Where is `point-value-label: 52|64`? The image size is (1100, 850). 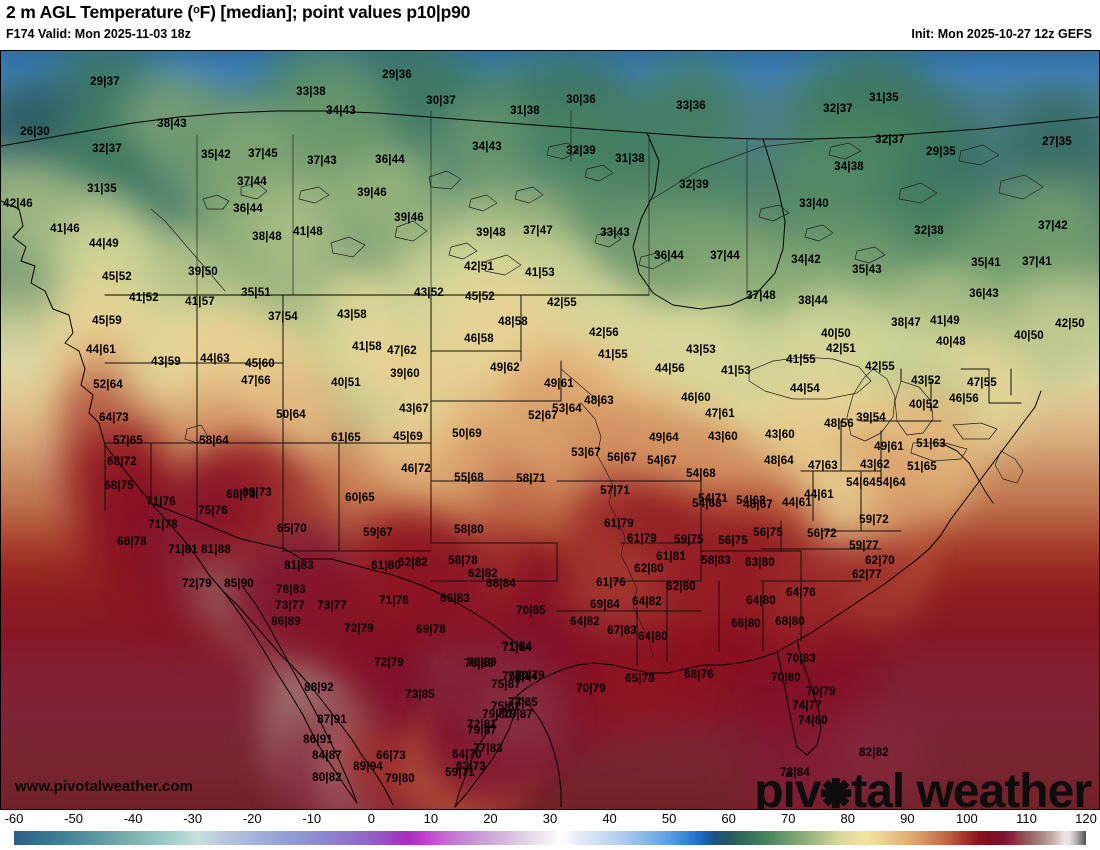
point-value-label: 52|64 is located at coordinates (108, 385).